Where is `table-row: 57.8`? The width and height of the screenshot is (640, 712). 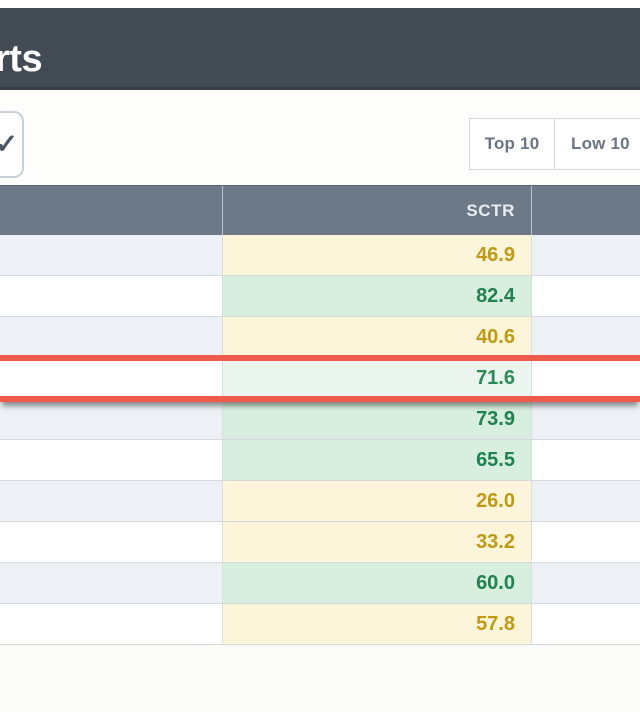
table-row: 57.8 is located at coordinates (320, 624).